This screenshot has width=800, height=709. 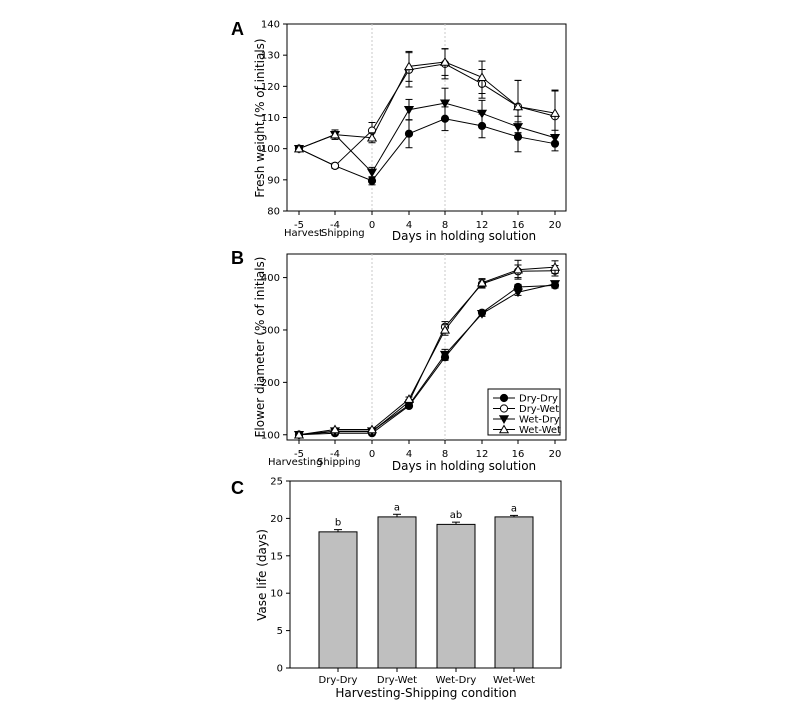 I want to click on panel-a-xtick-label: 20, so click(x=555, y=225).